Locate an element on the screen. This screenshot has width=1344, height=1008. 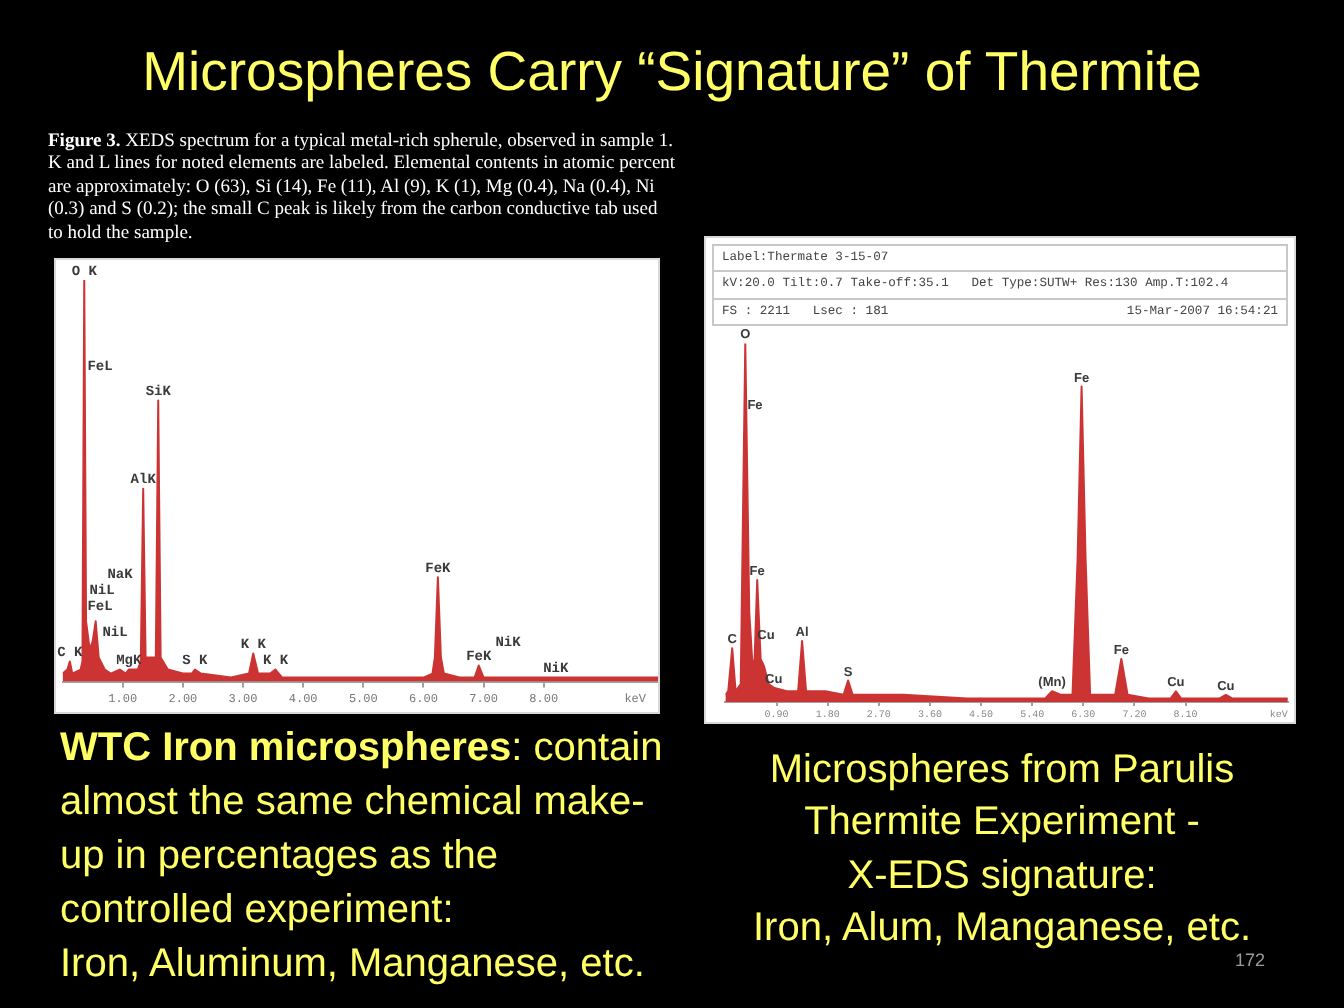
text: : contain is located at coordinates (587, 747).